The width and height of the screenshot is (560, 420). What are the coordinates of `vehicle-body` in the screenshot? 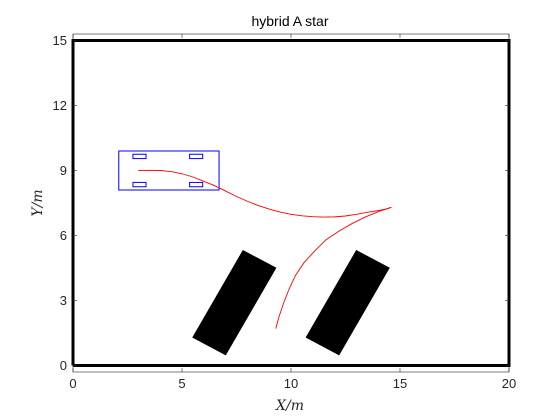 It's located at (169, 170).